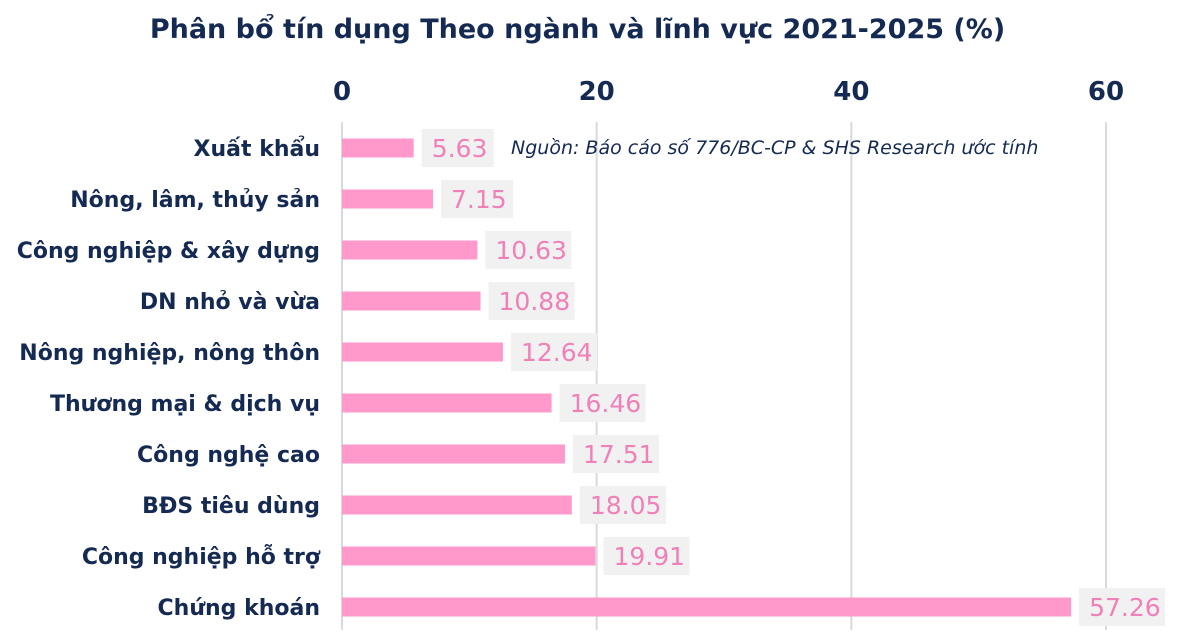  I want to click on data-label: 7.15, so click(479, 199).